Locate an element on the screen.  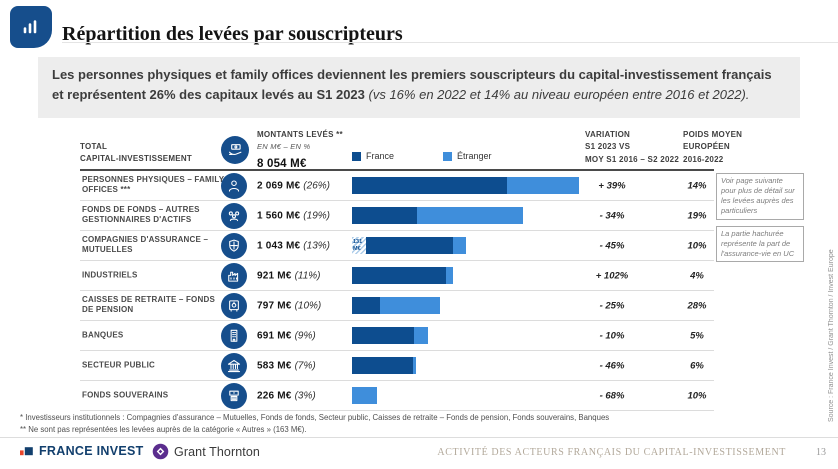
amount-percent: (13%) is located at coordinates (316, 245).